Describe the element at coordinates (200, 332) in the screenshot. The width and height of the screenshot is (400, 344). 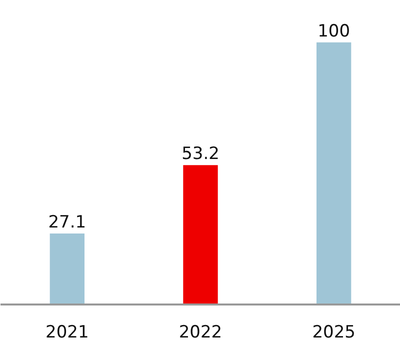
I see `x-tick-label: 2022` at that location.